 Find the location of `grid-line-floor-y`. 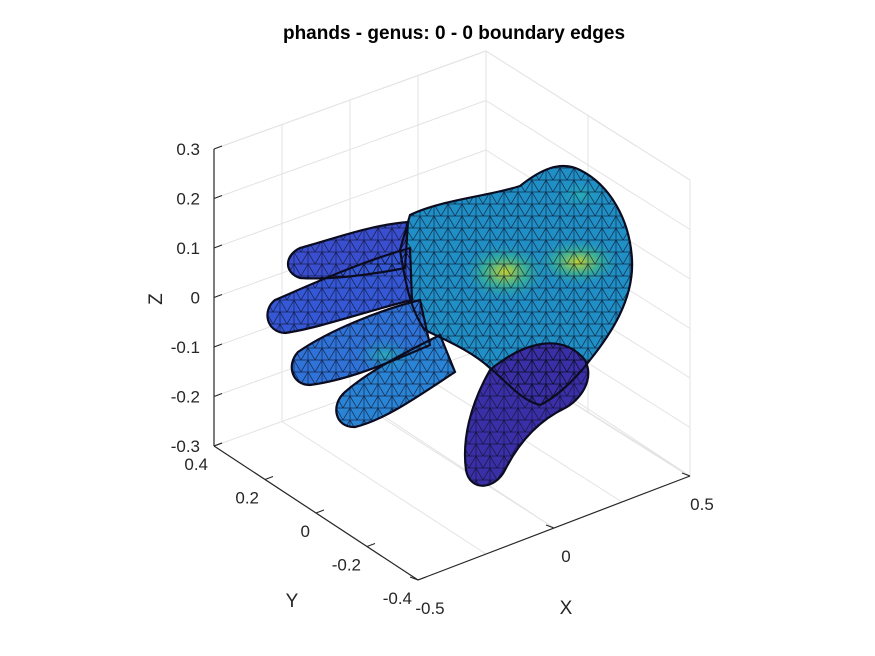

grid-line-floor-y is located at coordinates (384, 488).